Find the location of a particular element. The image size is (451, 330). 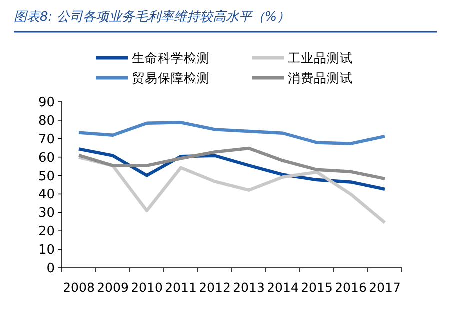

y-tick-label: 30 is located at coordinates (46, 214).